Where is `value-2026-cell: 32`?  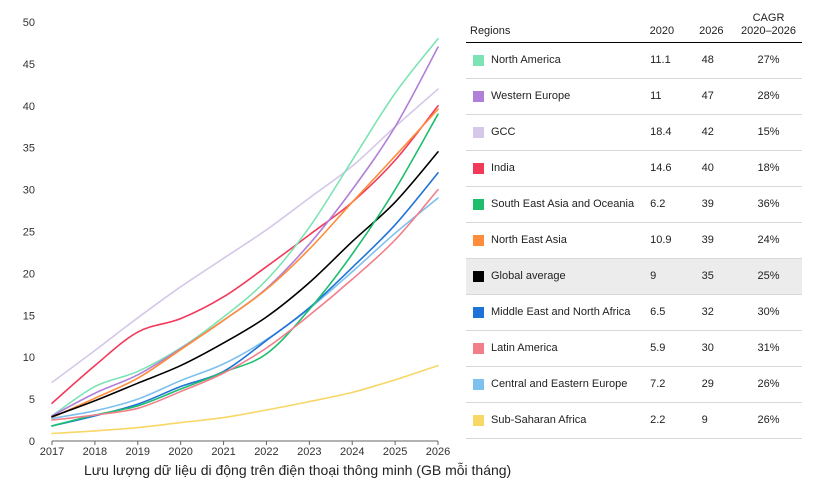 value-2026-cell: 32 is located at coordinates (711, 312).